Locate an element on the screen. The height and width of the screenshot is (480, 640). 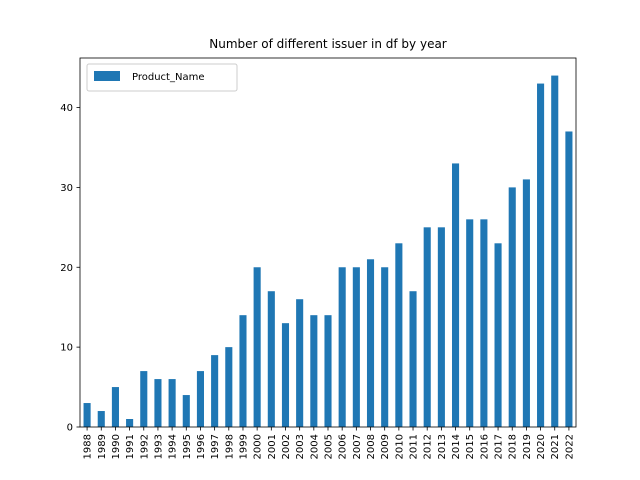
chart-title: Number of different issuer in df by year is located at coordinates (328, 44).